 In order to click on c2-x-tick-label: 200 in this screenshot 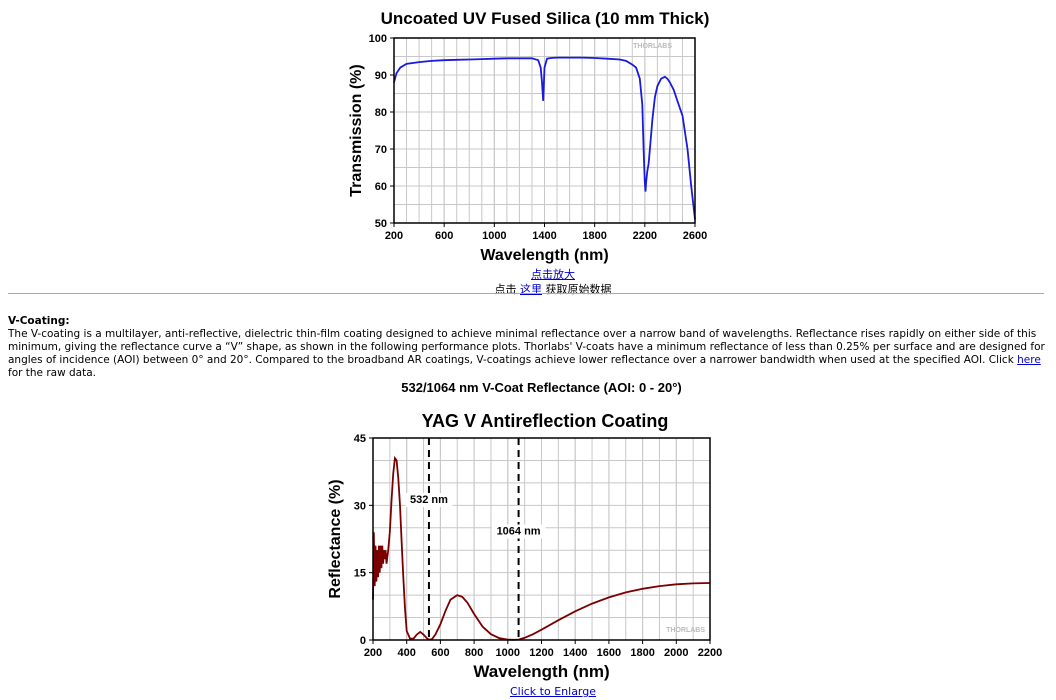, I will do `click(373, 653)`.